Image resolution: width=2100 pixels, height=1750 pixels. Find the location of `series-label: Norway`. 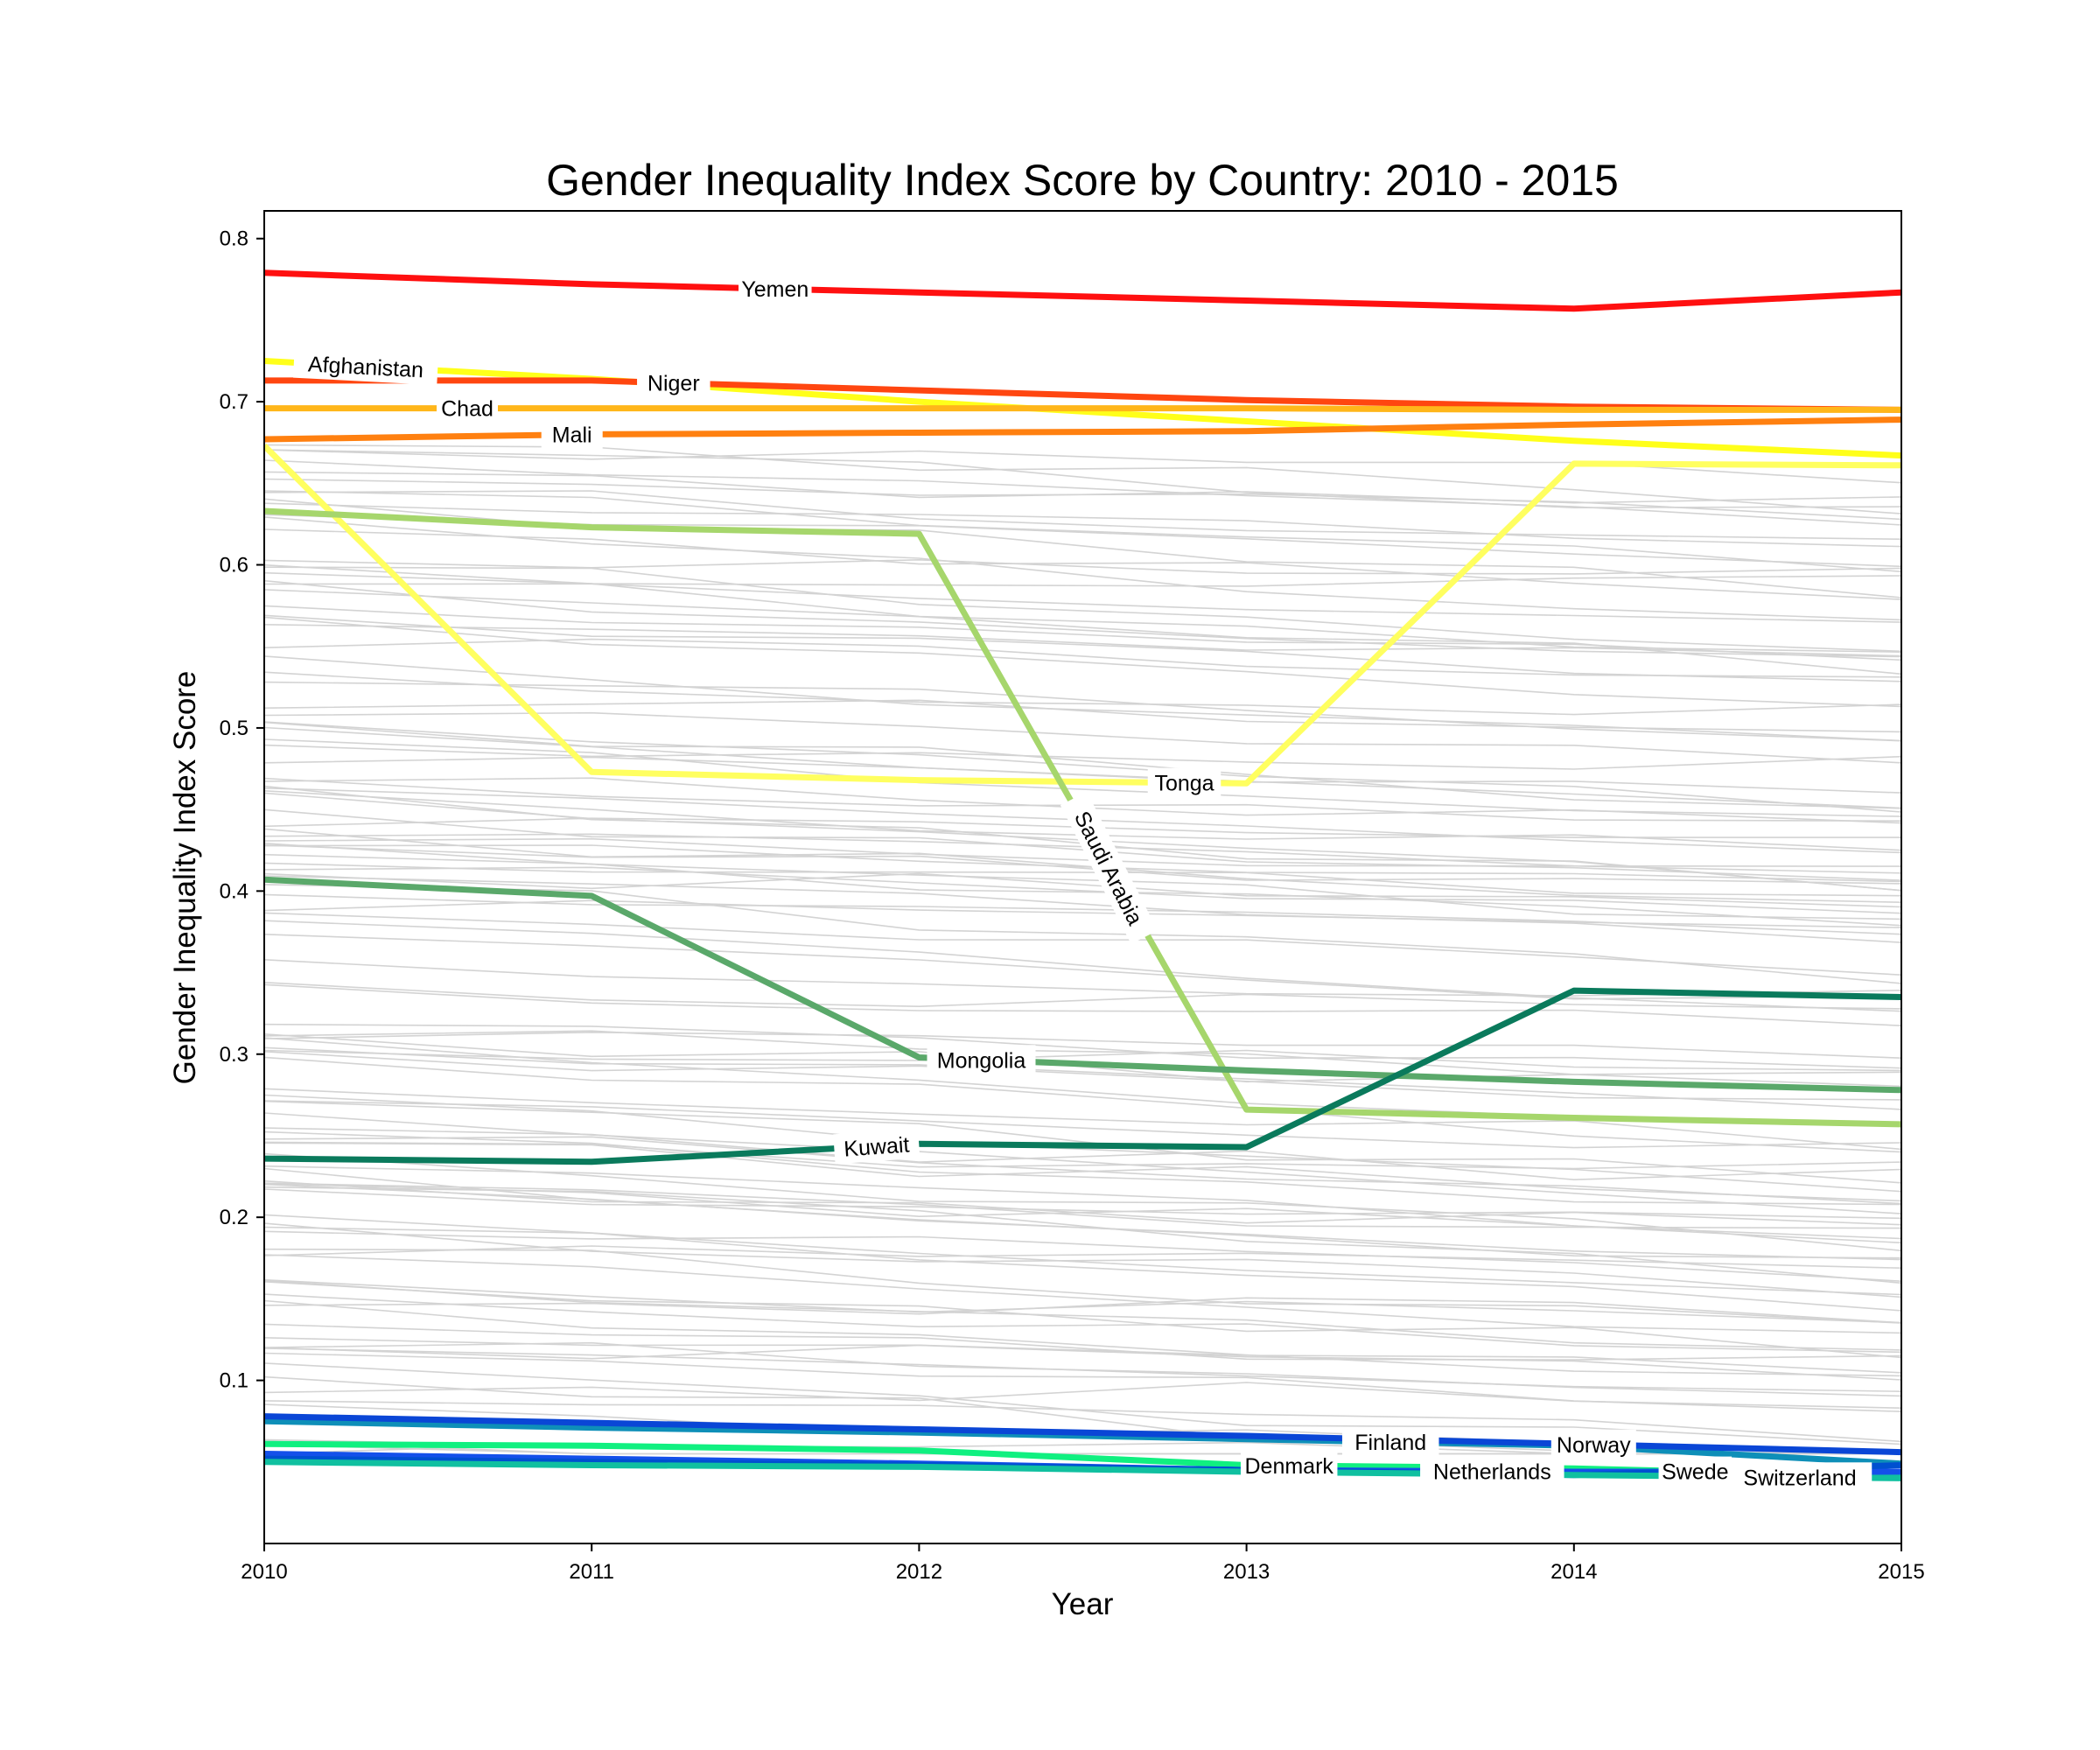

series-label: Norway is located at coordinates (1593, 1444).